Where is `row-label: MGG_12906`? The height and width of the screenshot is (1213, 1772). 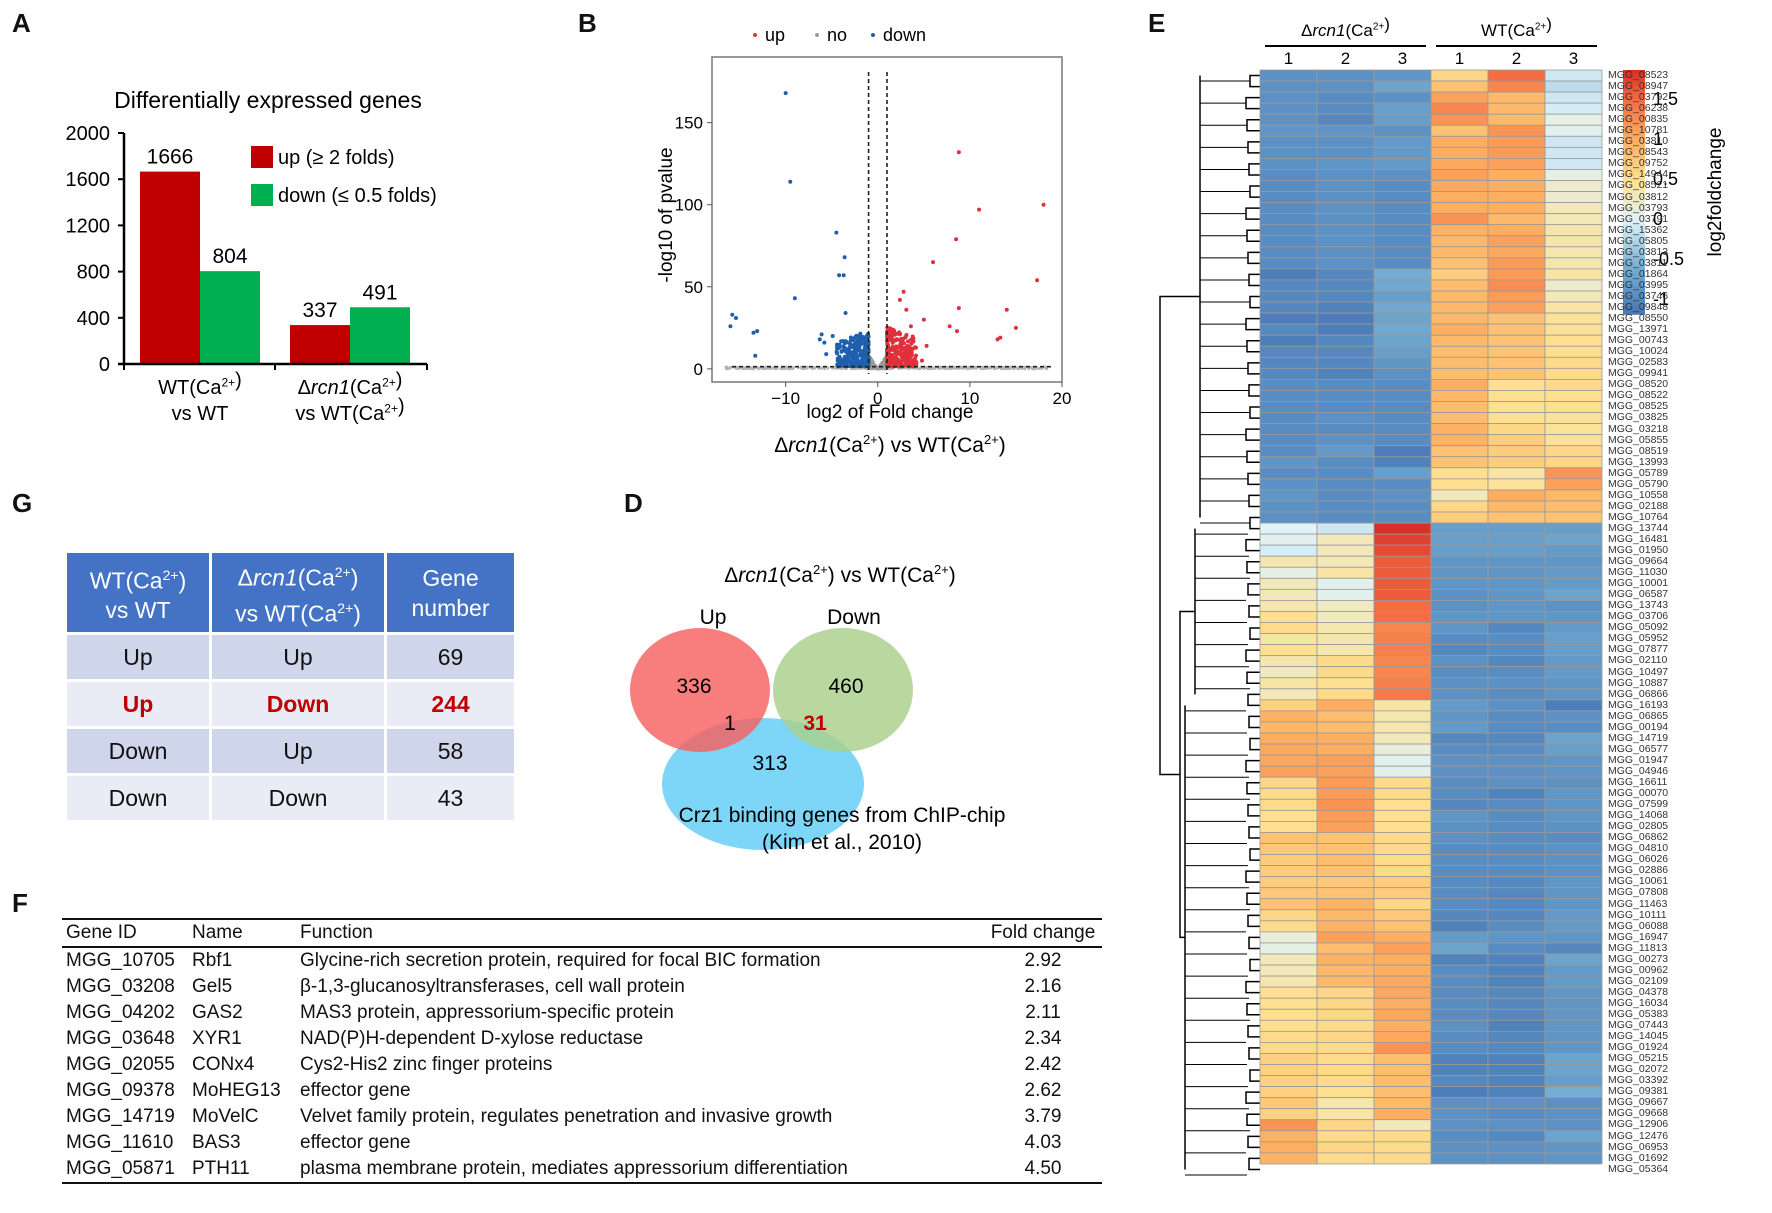
row-label: MGG_12906 is located at coordinates (1638, 1124).